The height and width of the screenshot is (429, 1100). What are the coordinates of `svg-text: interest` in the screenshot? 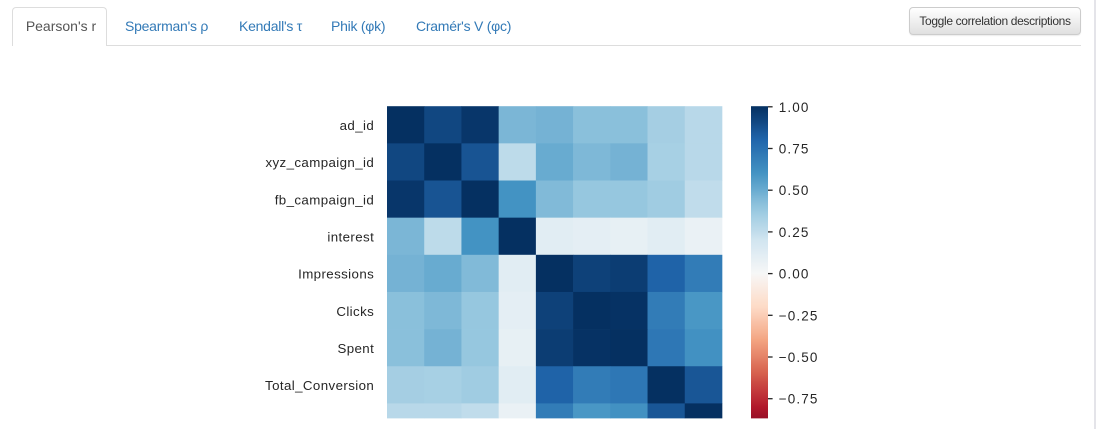 It's located at (350, 237).